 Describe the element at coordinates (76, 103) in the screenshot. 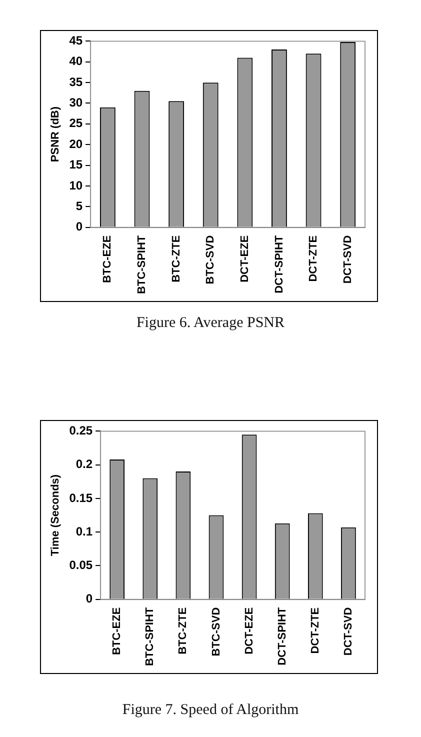

I see `y-tick-label: 30` at that location.